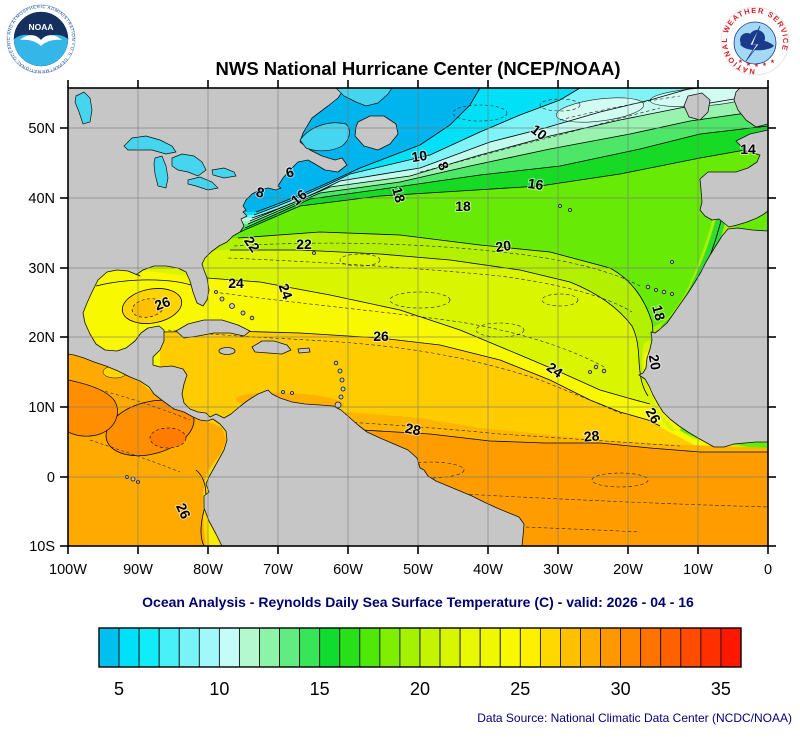 This screenshot has height=737, width=800. I want to click on land-ireland, so click(697, 106).